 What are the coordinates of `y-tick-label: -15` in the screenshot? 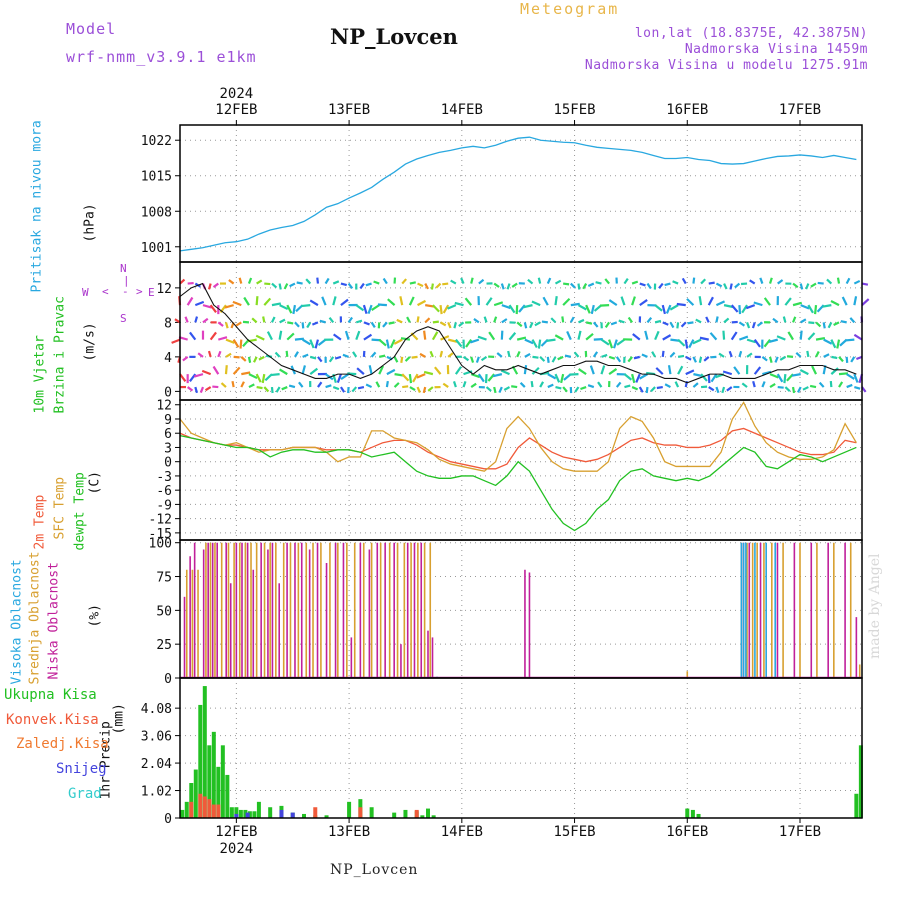 It's located at (160, 534).